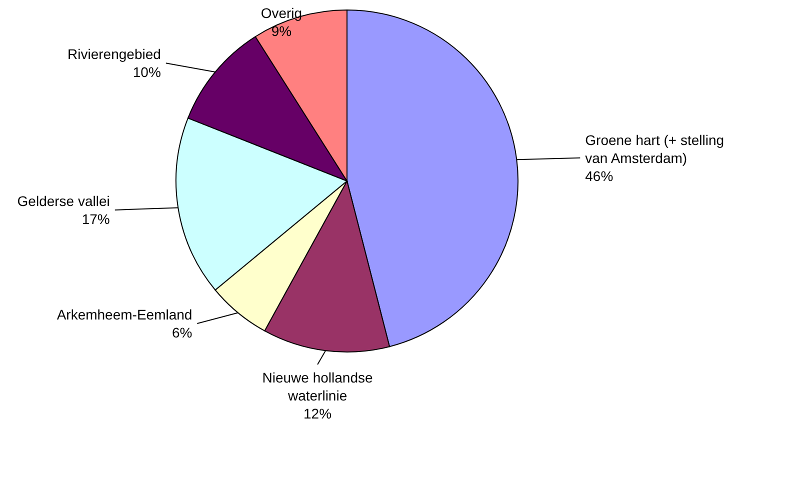 The height and width of the screenshot is (484, 790). Describe the element at coordinates (654, 149) in the screenshot. I see `slice-label: Groene hart (+ stelling van Amsterdam)` at that location.